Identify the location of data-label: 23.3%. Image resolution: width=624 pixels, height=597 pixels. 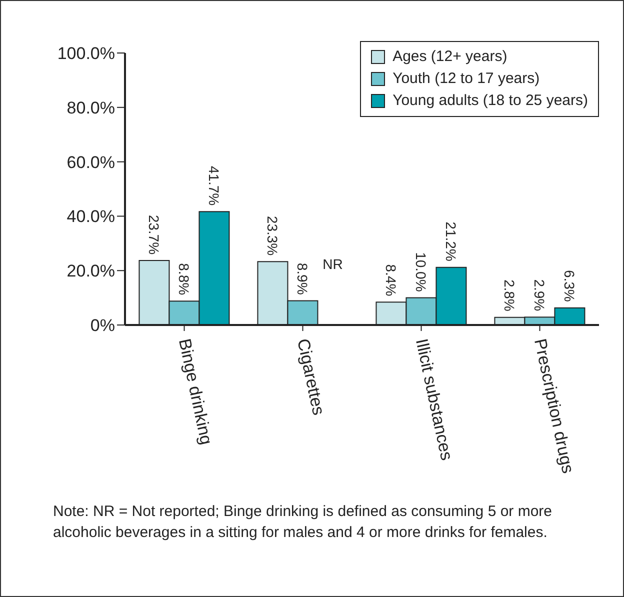
(272, 236).